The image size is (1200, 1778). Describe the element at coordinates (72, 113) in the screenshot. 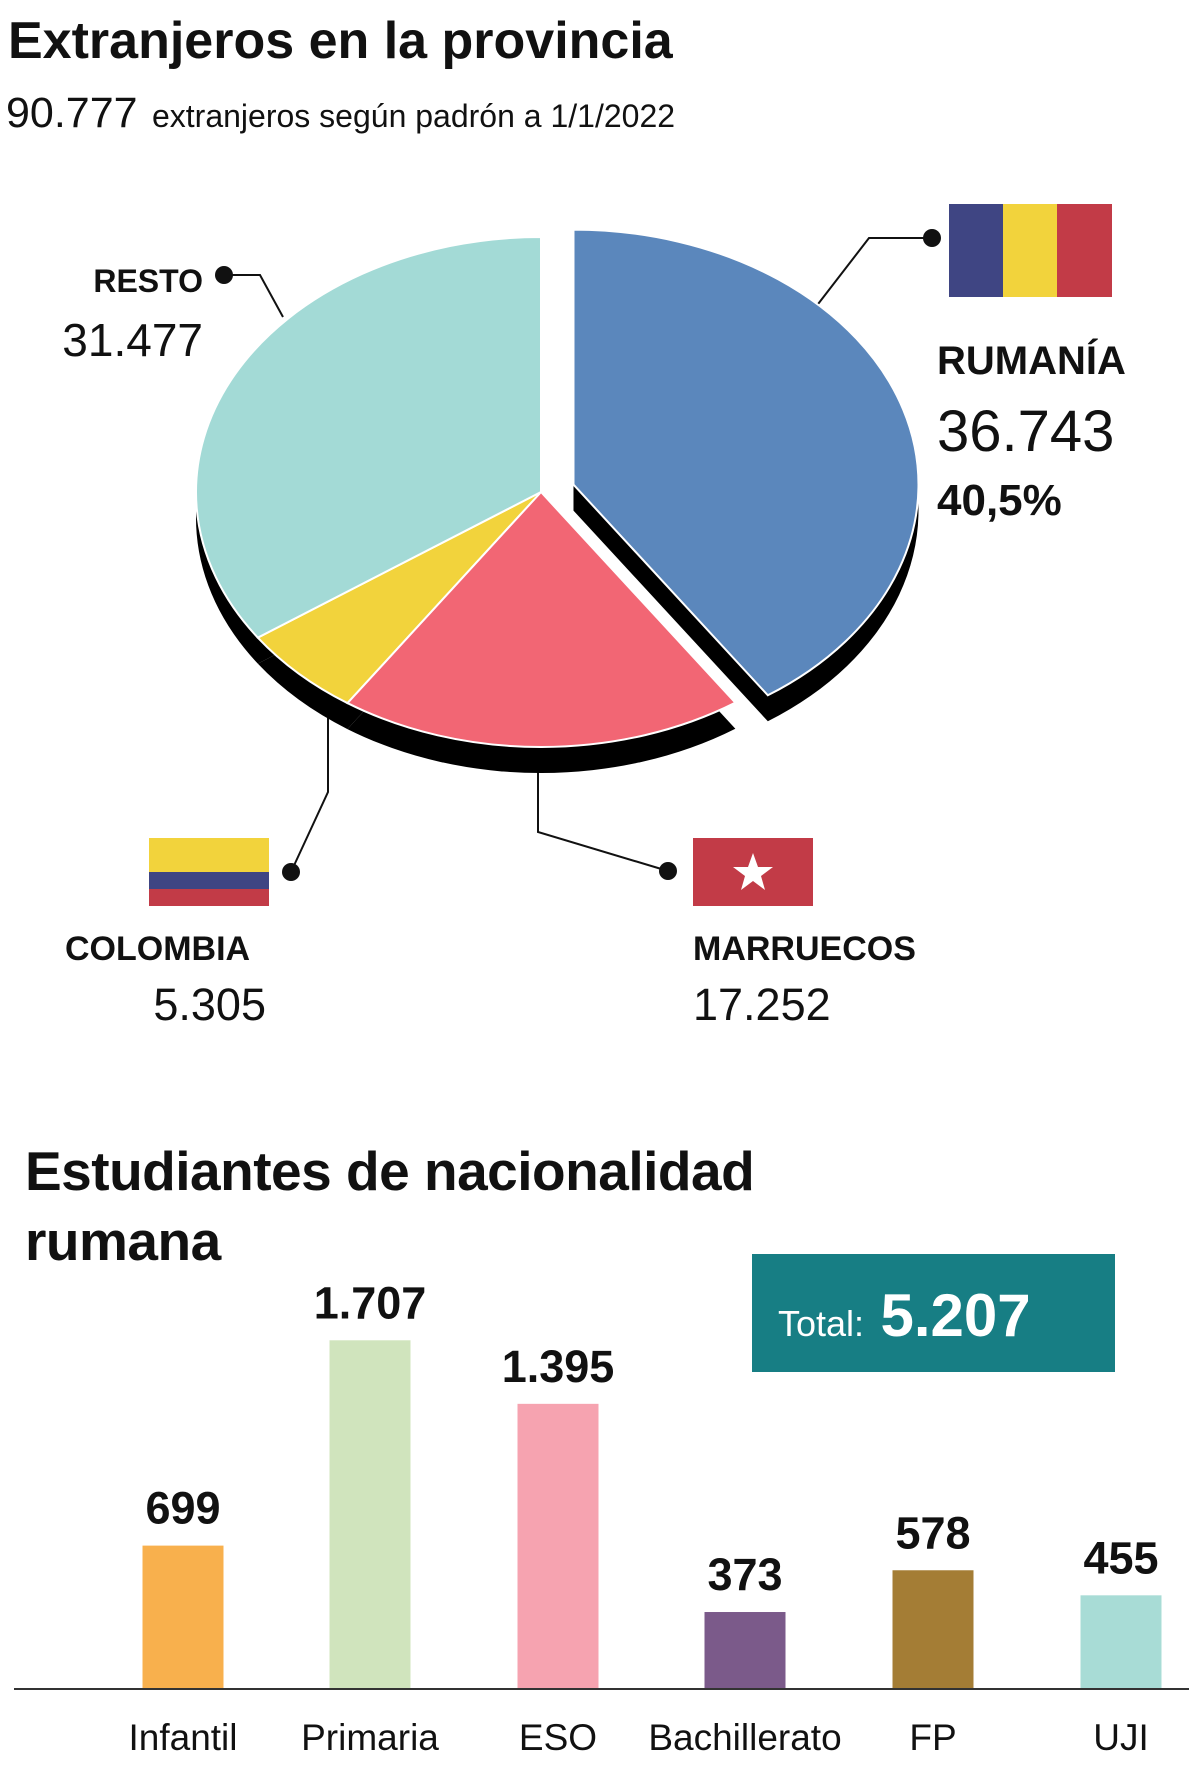

I see `total-number: 90.777` at that location.